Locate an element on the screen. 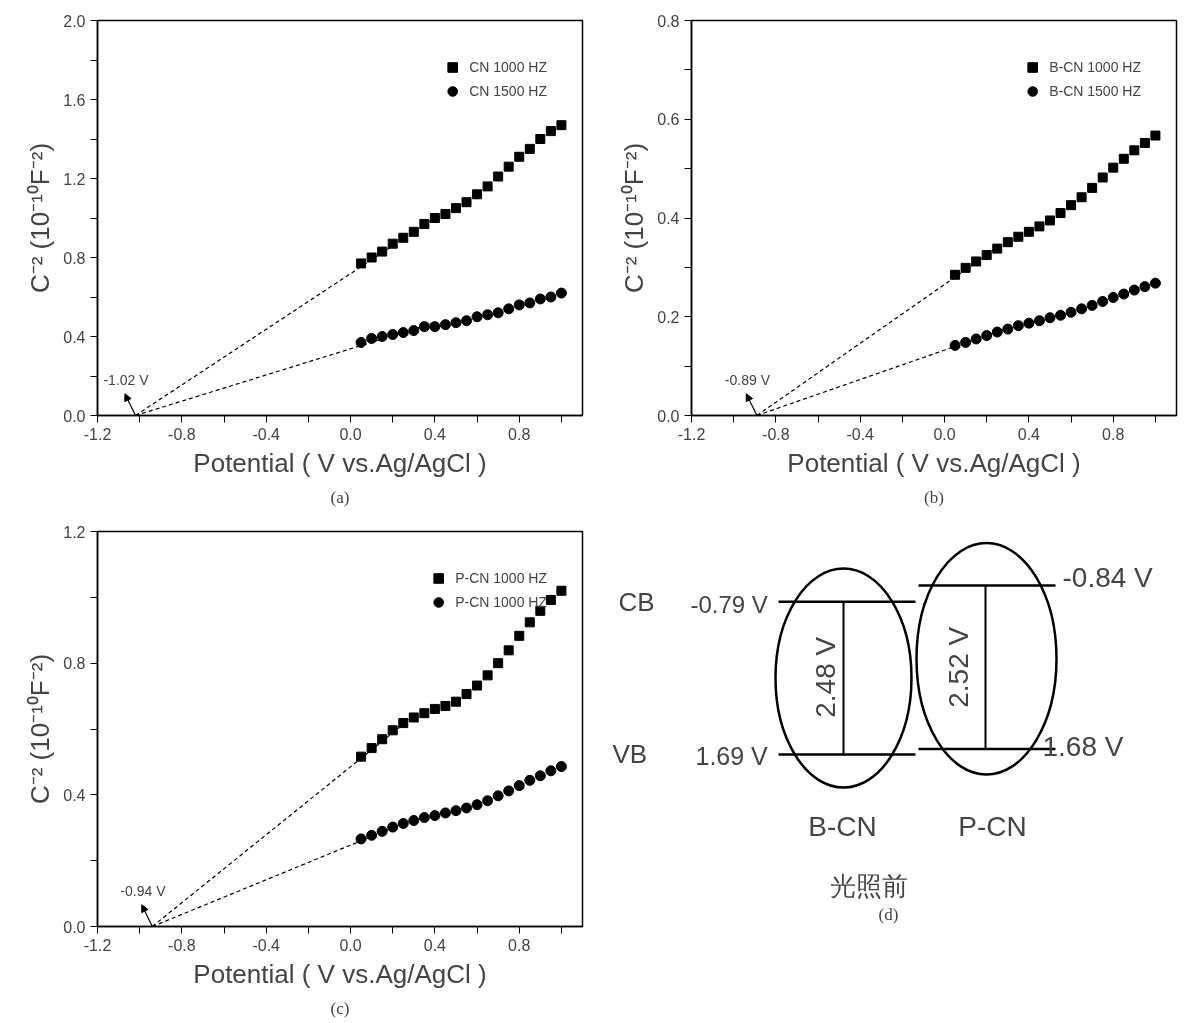  text: 2.48 V is located at coordinates (825, 677).